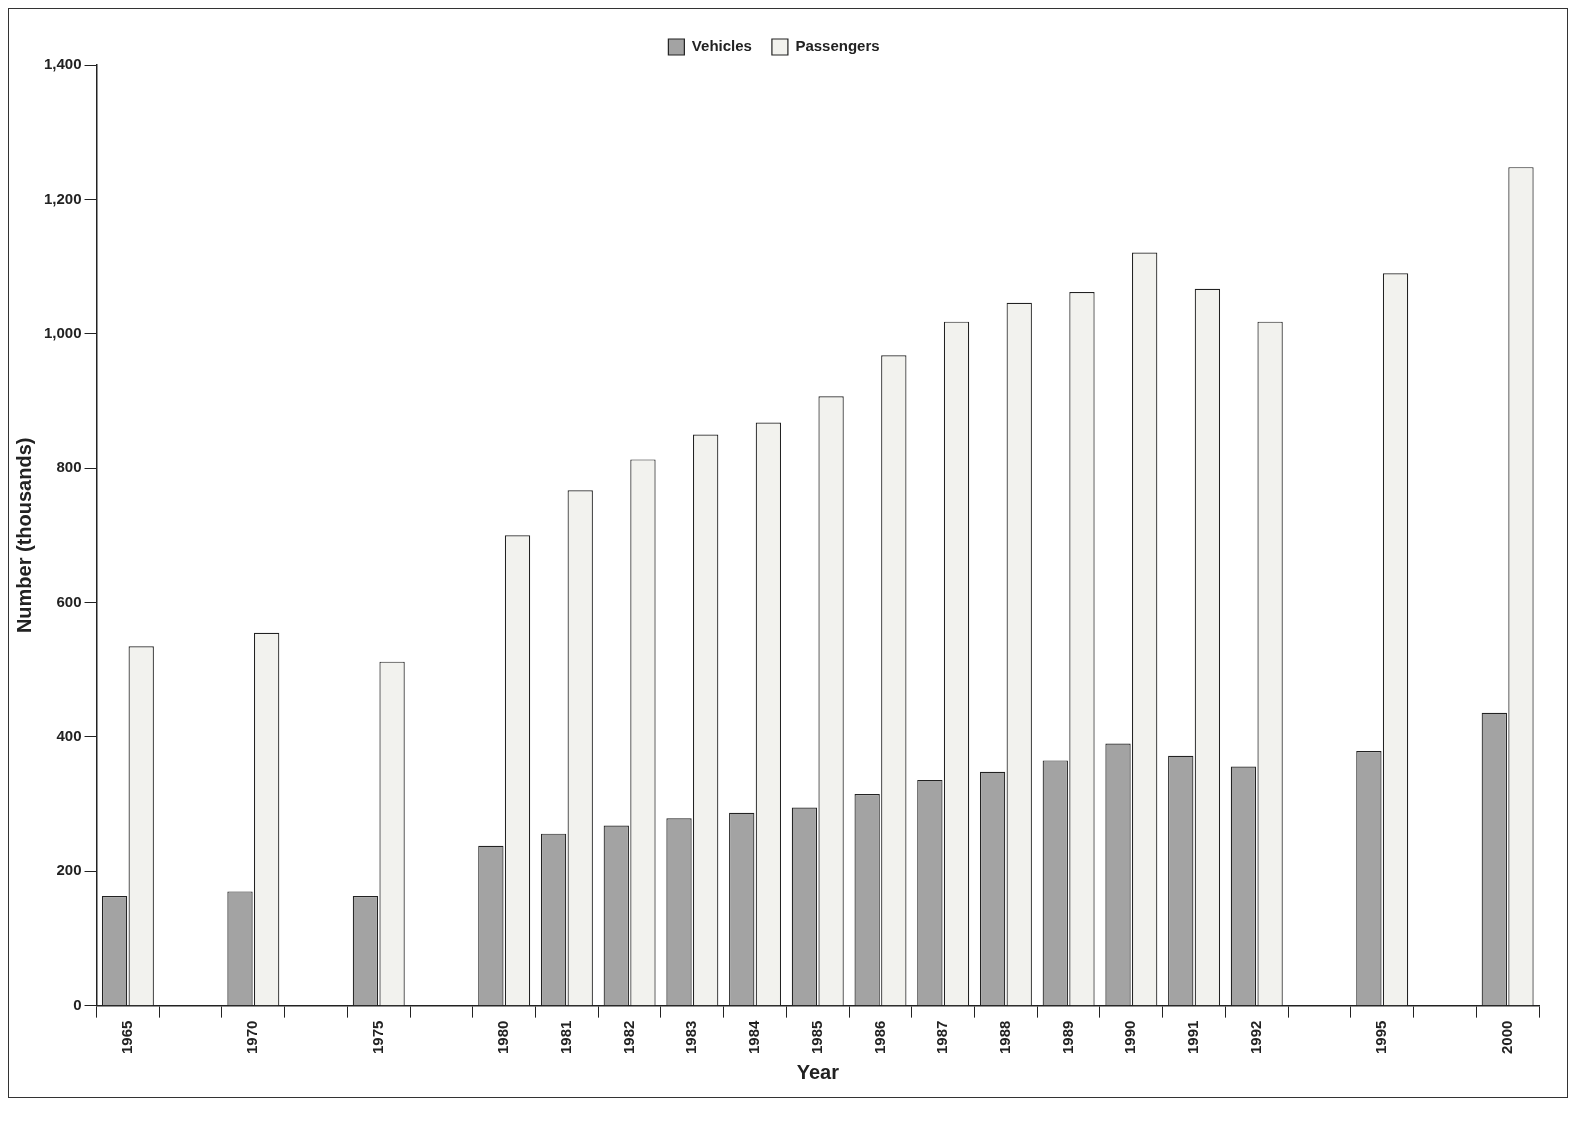 The height and width of the screenshot is (1124, 1593). I want to click on x-tick-label: 1982, so click(628, 1037).